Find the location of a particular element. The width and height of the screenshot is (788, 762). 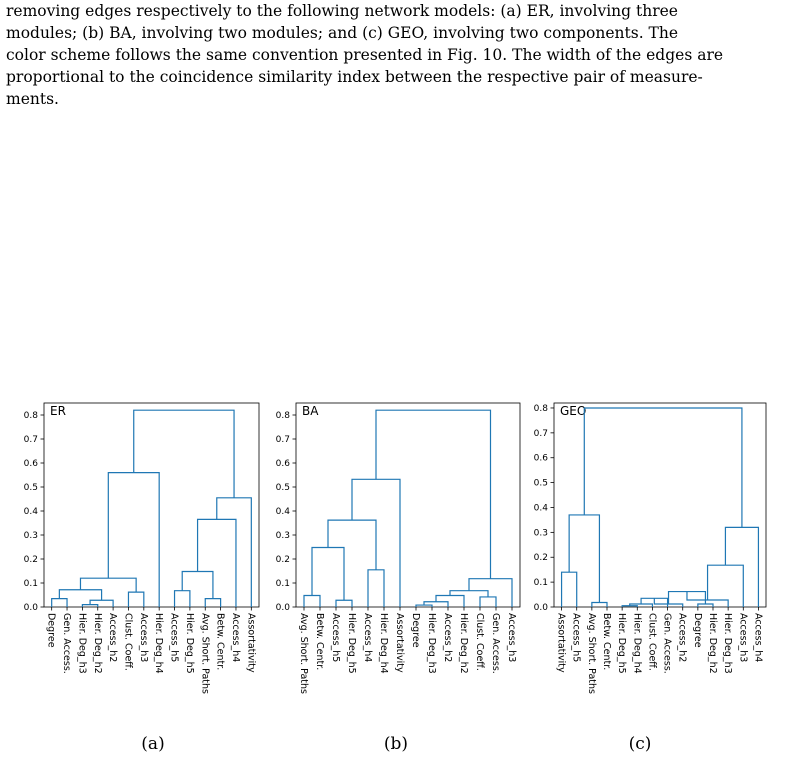

panel-label-a: (a) is located at coordinates (153, 744).